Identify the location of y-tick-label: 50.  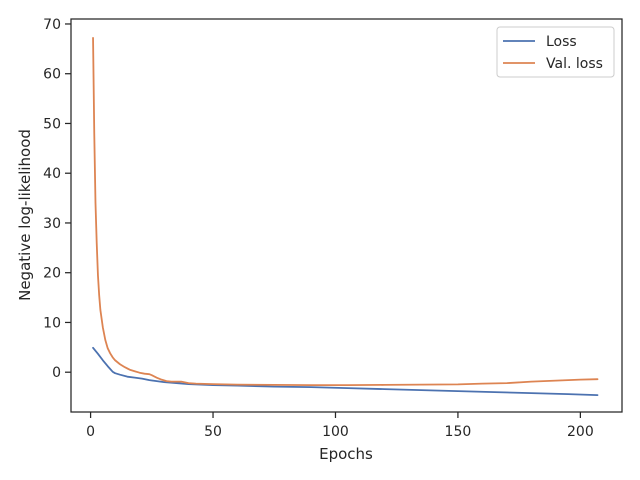
(52, 124).